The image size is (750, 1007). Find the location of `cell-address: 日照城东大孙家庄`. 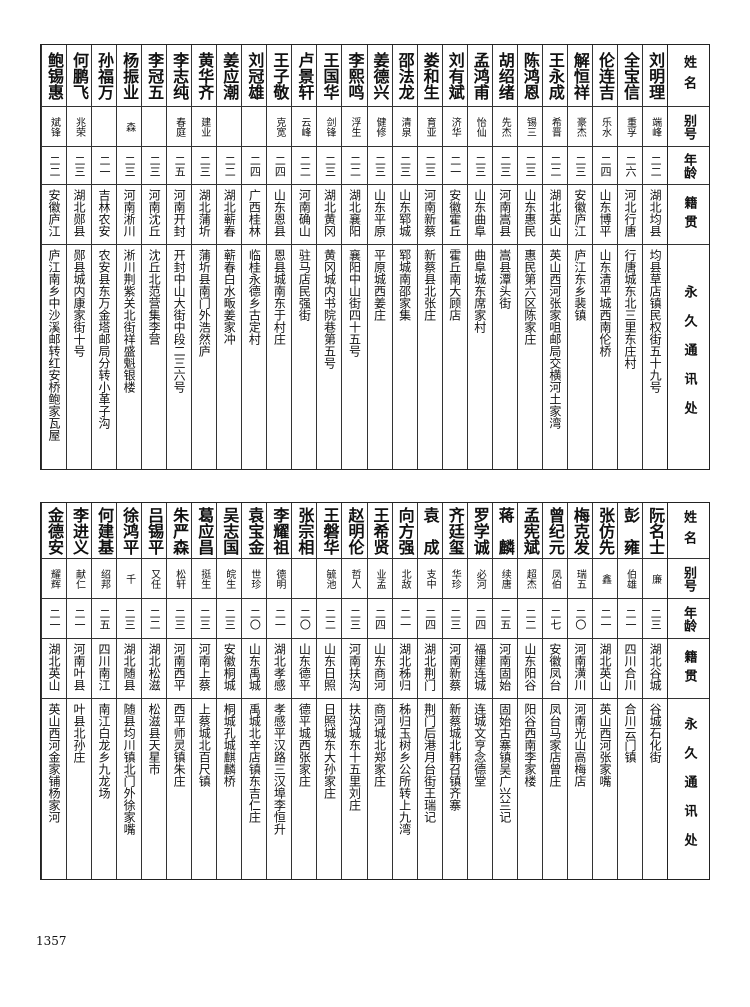

cell-address: 日照城东大孙家庄 is located at coordinates (329, 751).